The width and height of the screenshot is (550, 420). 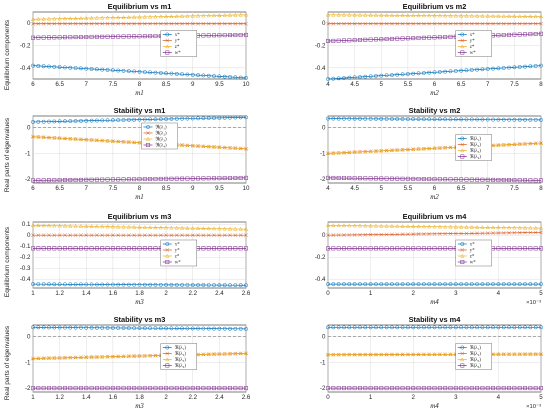 I want to click on y-tick-label: -1, so click(x=323, y=362).